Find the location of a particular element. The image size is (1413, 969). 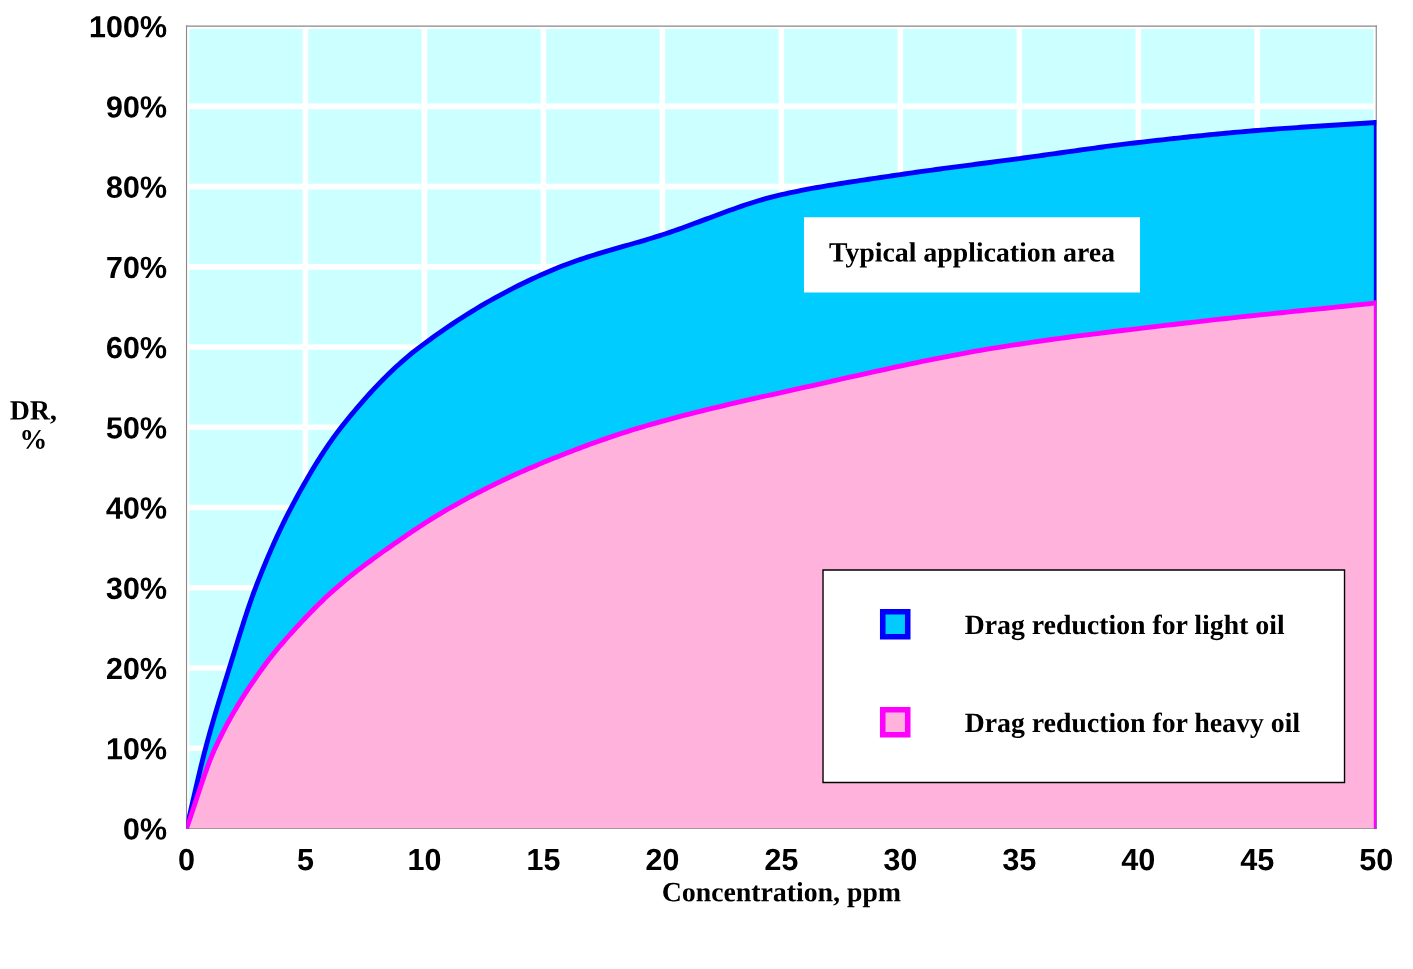

x-tick-label: 35 is located at coordinates (1019, 859).